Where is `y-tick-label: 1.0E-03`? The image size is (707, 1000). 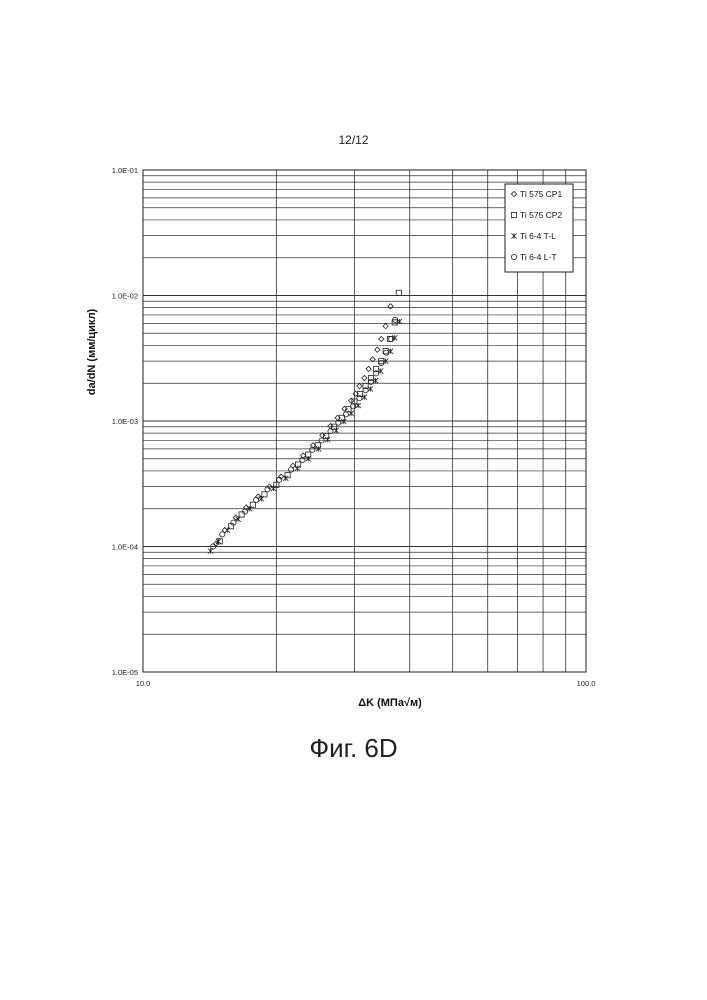
y-tick-label: 1.0E-03 is located at coordinates (125, 421).